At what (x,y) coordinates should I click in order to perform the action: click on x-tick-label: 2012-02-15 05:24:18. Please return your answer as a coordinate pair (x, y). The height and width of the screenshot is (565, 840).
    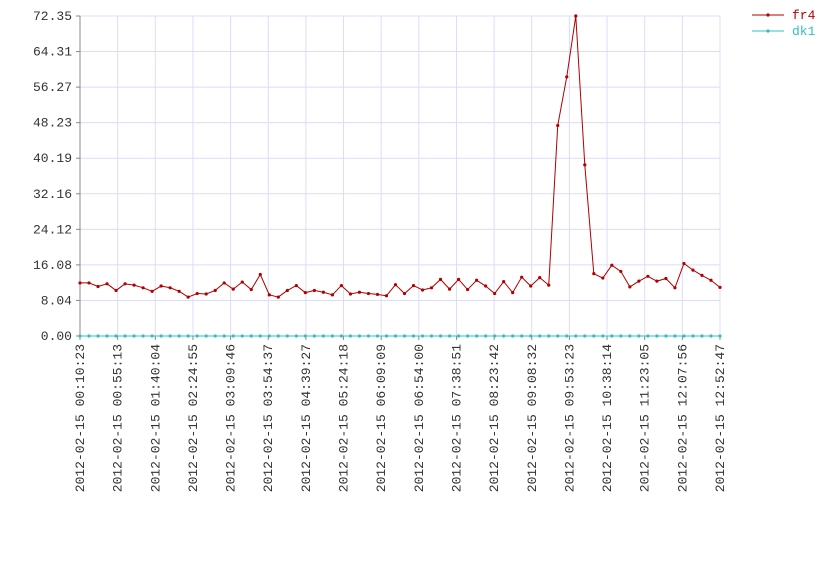
    Looking at the image, I should click on (344, 418).